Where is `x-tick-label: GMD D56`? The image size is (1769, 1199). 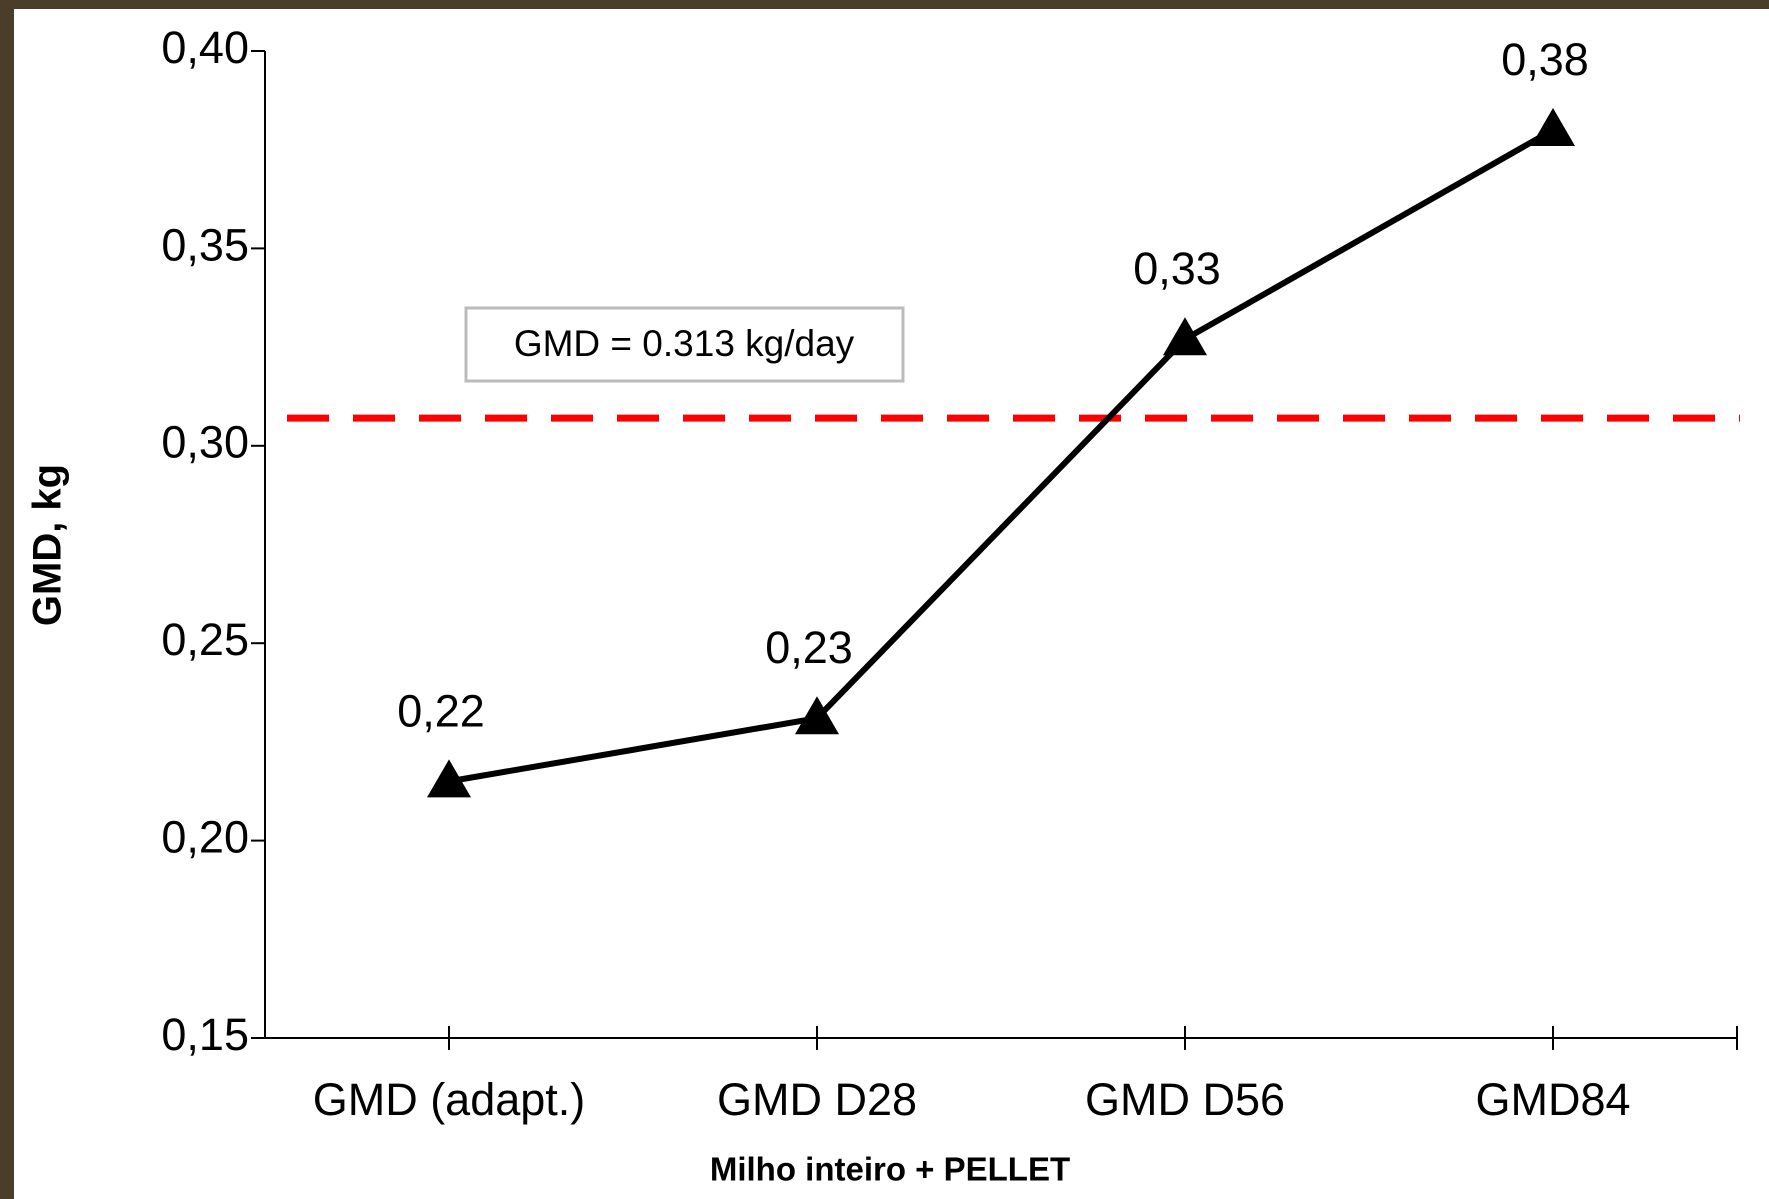
x-tick-label: GMD D56 is located at coordinates (1185, 1099).